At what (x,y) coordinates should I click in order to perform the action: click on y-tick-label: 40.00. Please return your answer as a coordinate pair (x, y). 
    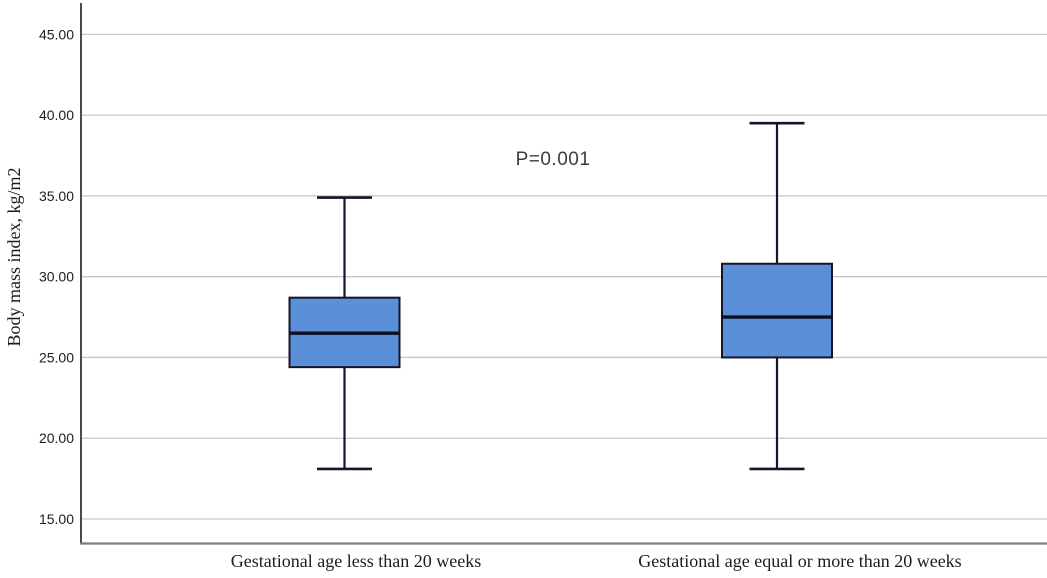
    Looking at the image, I should click on (56, 115).